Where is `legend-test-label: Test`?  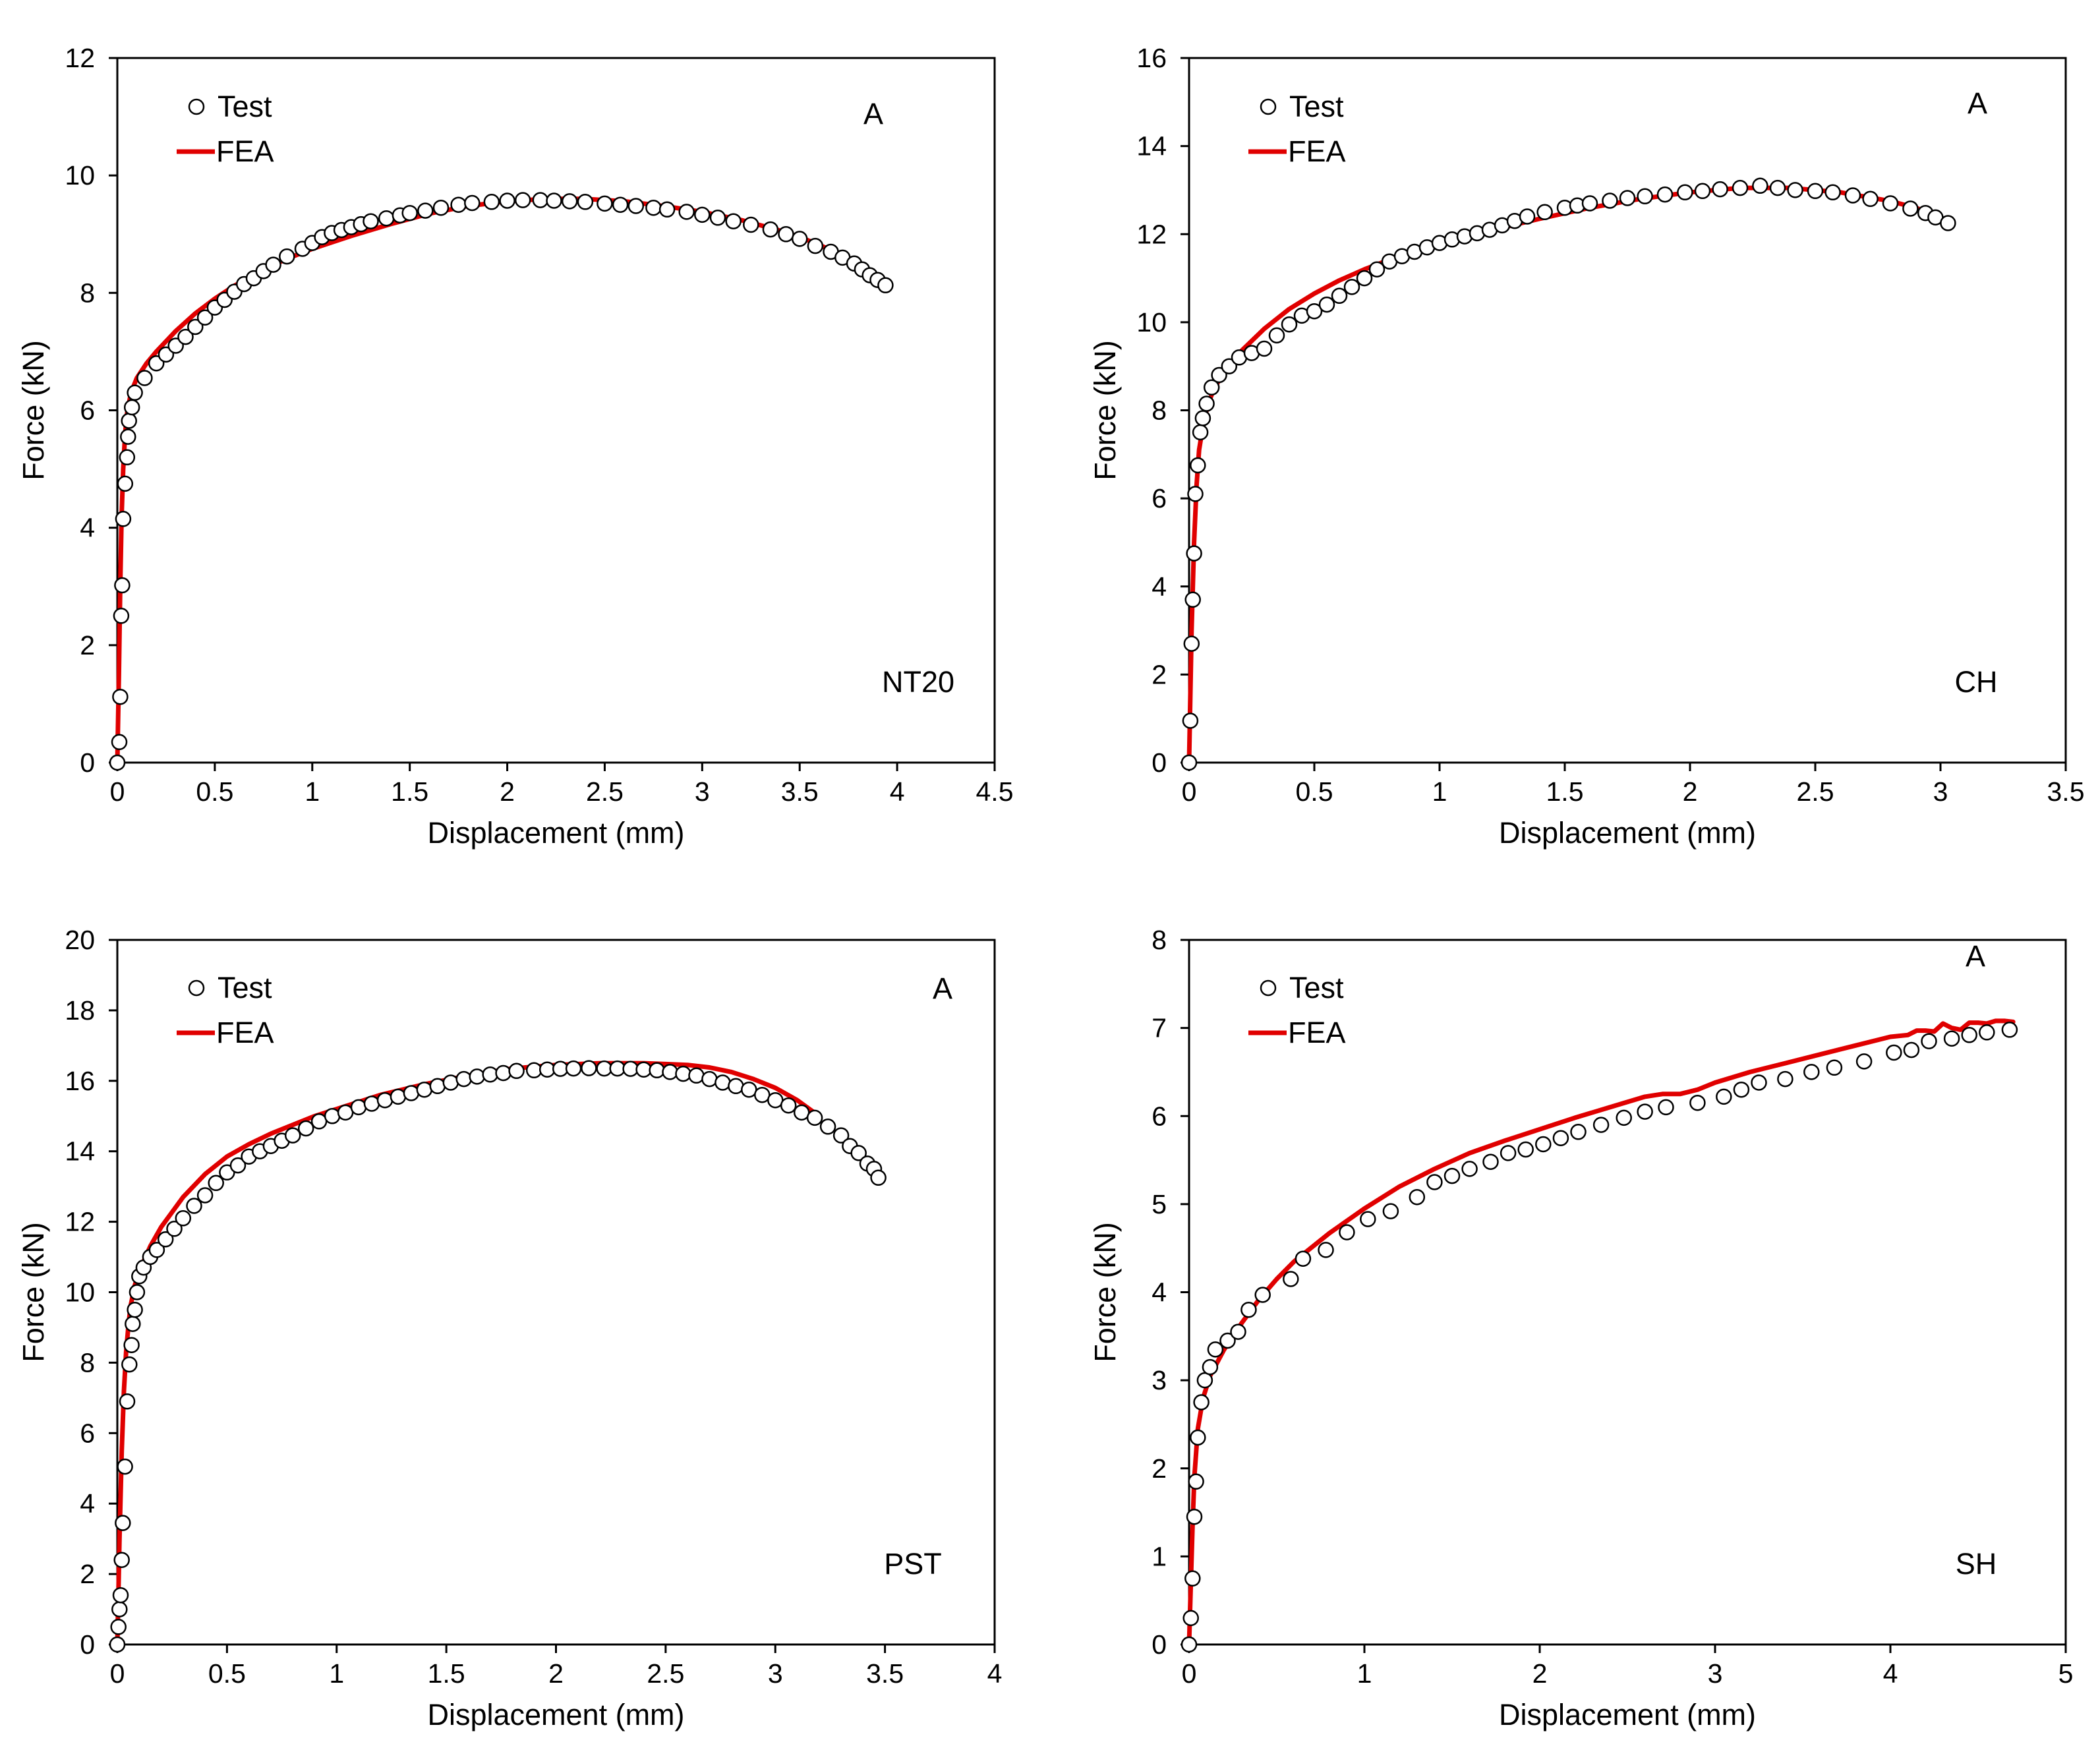 legend-test-label: Test is located at coordinates (1316, 987).